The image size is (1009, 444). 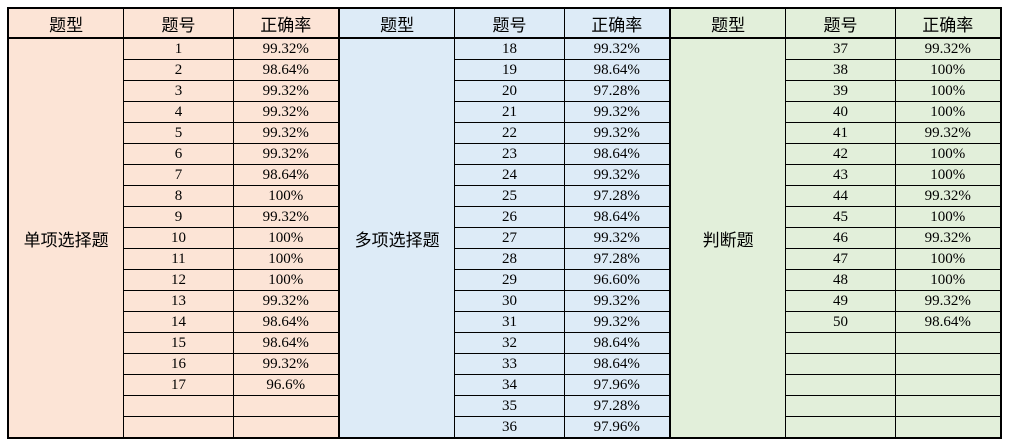 What do you see at coordinates (505, 70) in the screenshot?
I see `table-row: 19 98.64%` at bounding box center [505, 70].